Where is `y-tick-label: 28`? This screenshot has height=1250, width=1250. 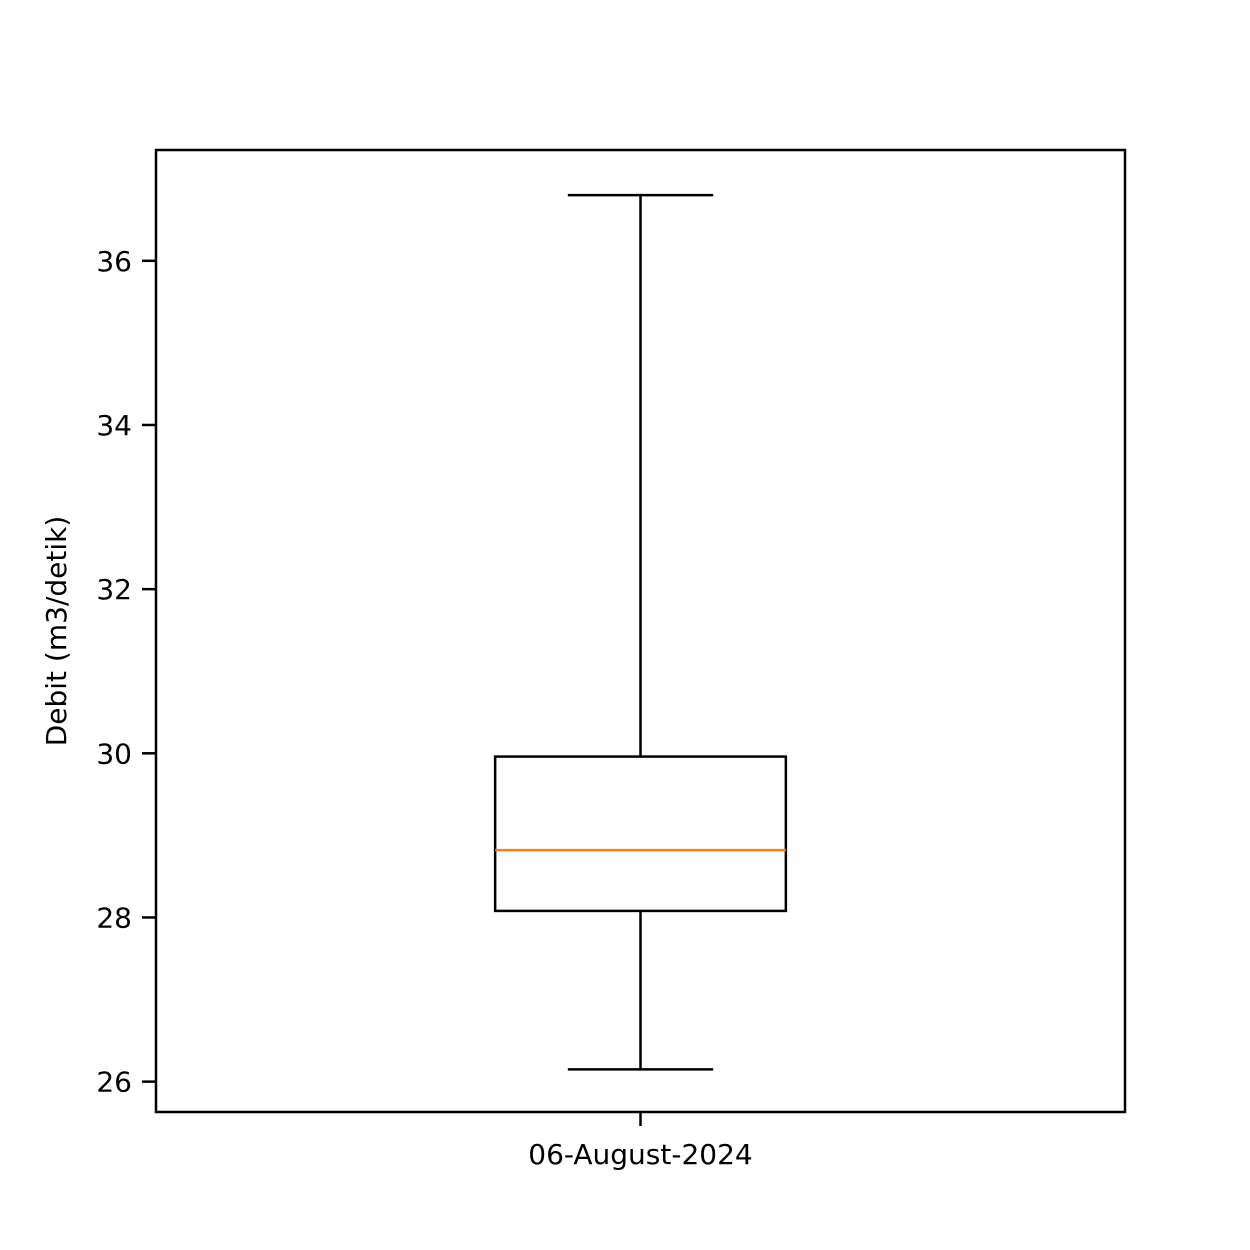 y-tick-label: 28 is located at coordinates (114, 917).